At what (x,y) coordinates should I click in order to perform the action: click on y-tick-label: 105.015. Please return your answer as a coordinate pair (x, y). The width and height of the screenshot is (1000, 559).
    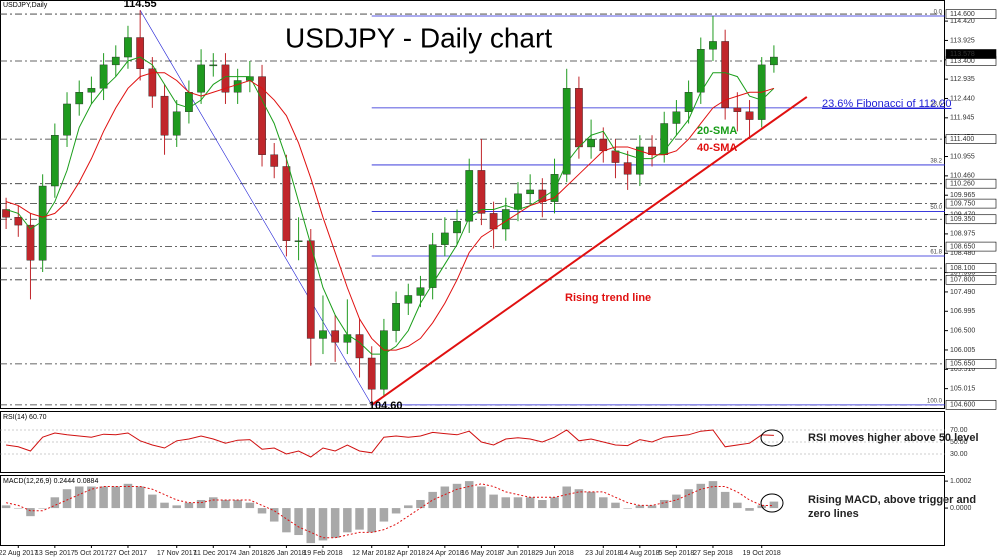
    Looking at the image, I should click on (962, 388).